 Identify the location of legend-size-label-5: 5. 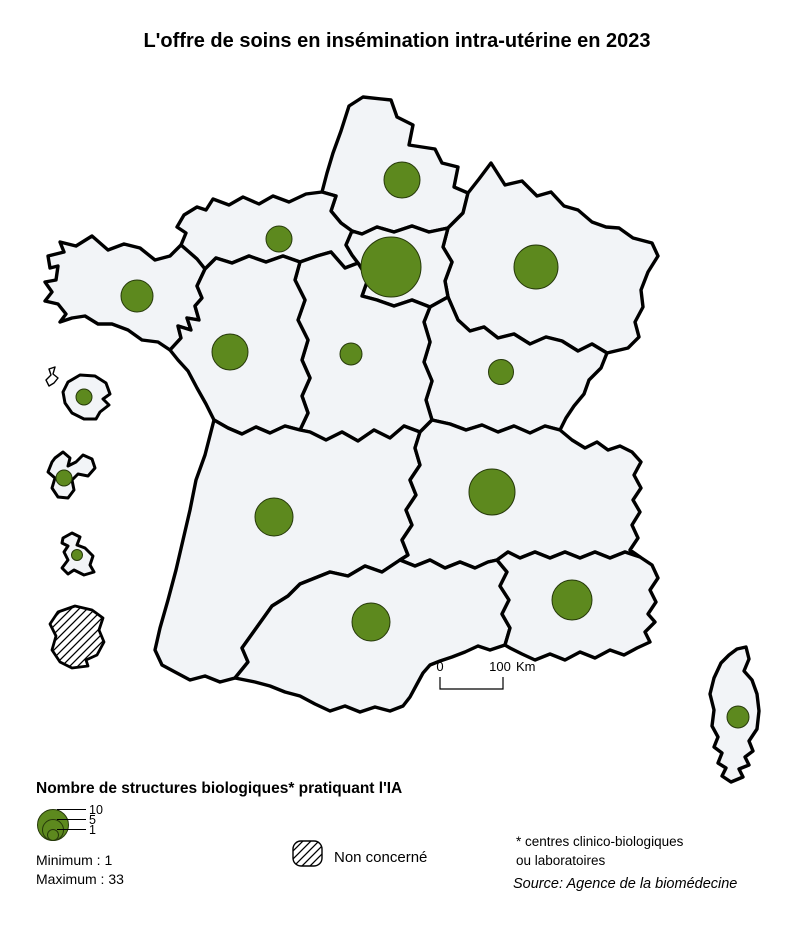
(92, 820).